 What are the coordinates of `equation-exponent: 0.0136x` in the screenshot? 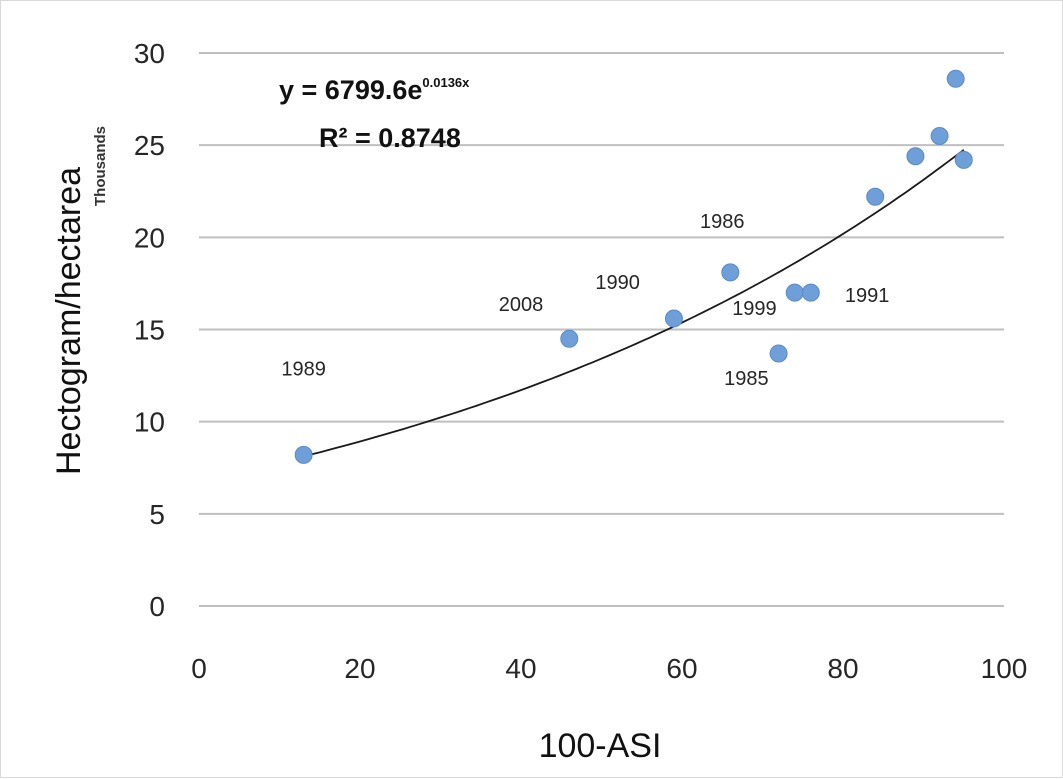 It's located at (446, 82).